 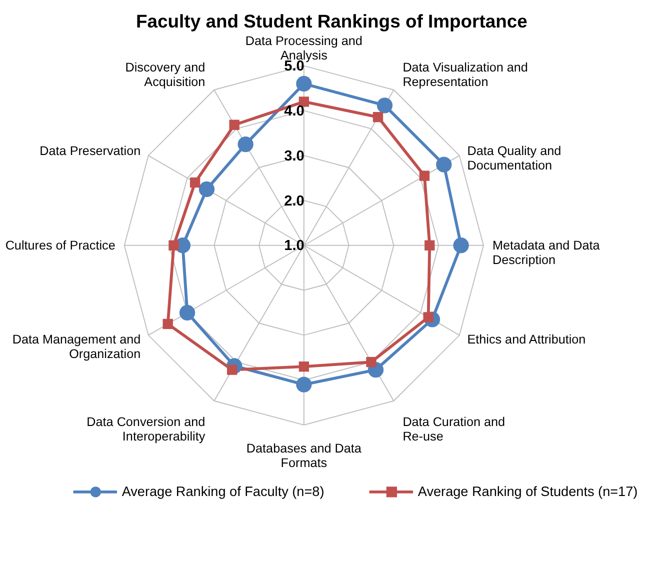 I want to click on chart-title: Faculty and Student Rankings of Importance, so click(x=332, y=21).